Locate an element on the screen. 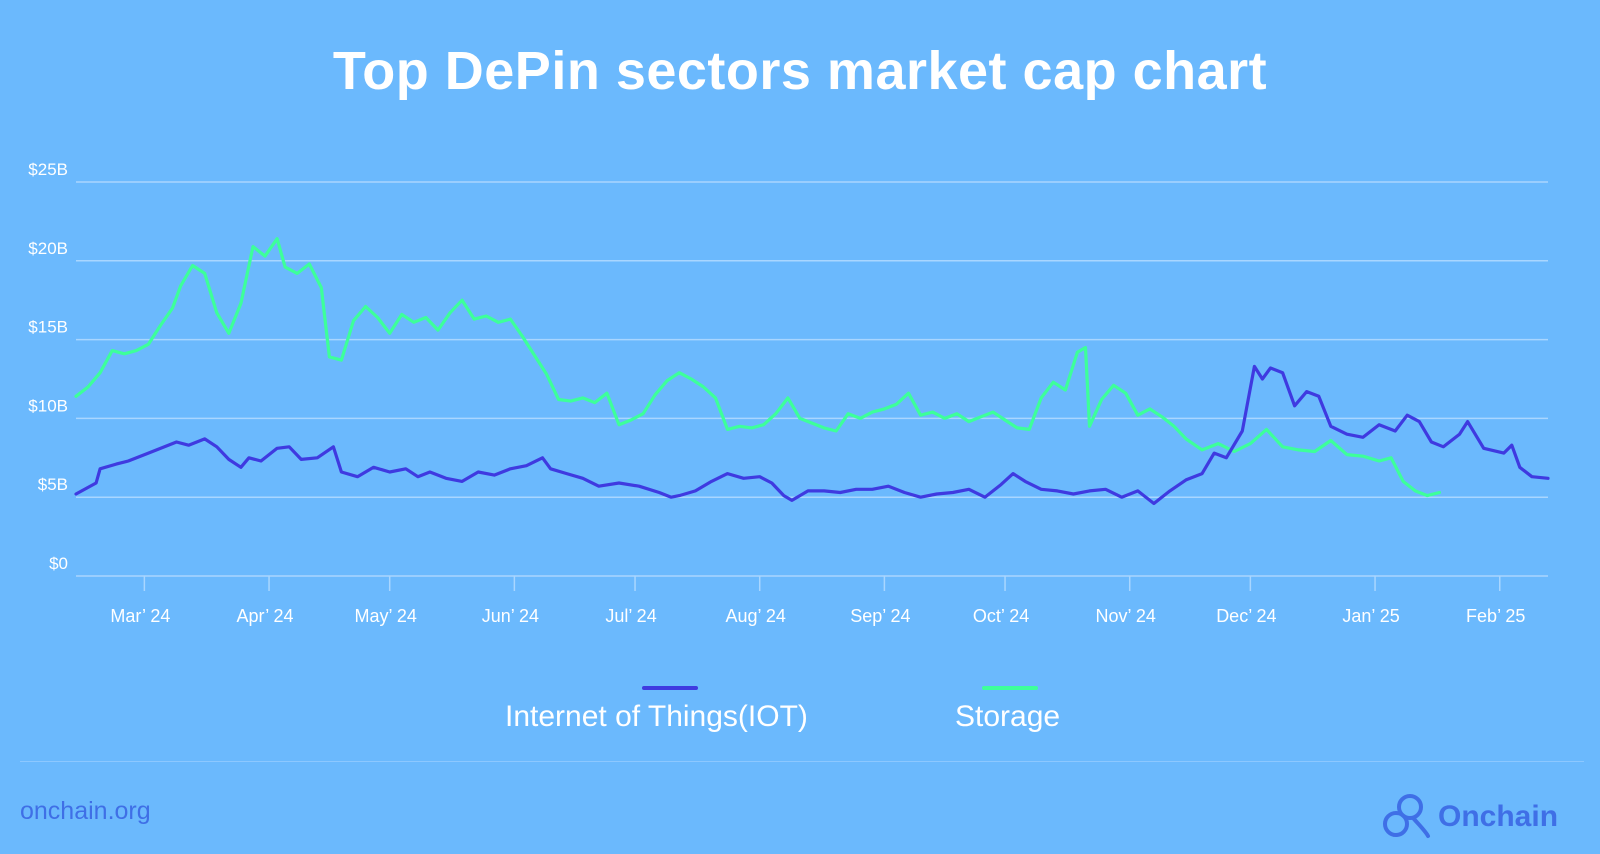  x-tick-label: Dec’ 24 is located at coordinates (1246, 616).